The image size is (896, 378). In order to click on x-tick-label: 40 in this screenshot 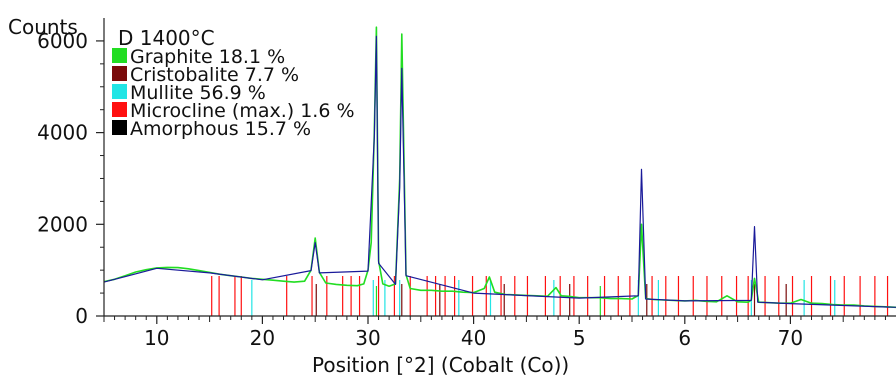, I will do `click(473, 338)`.